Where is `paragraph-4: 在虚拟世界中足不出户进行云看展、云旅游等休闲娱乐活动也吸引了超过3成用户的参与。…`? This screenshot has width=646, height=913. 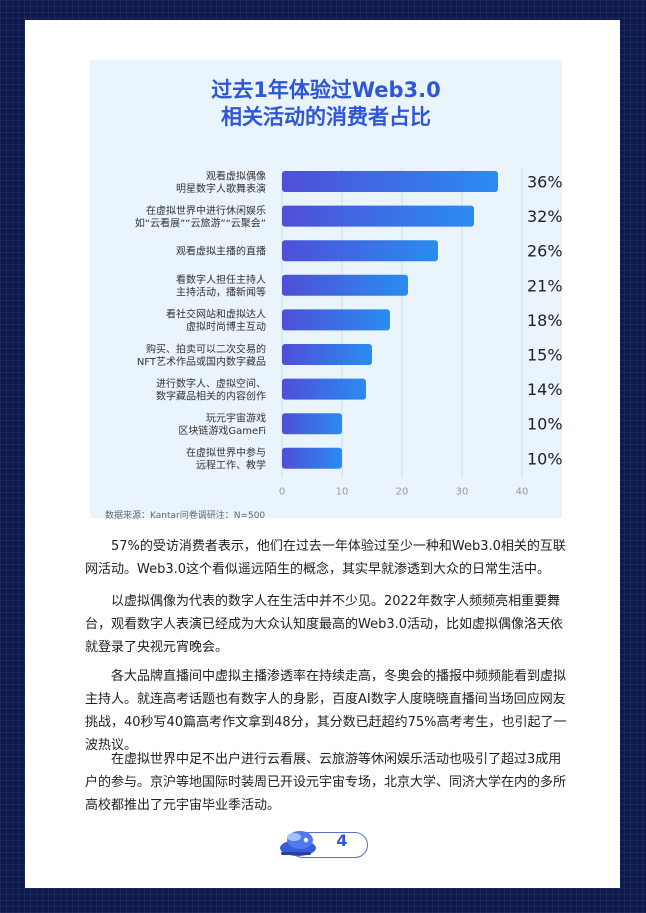
paragraph-4: 在虚拟世界中足不出户进行云看展、云旅游等休闲娱乐活动也吸引了超过3成用户的参与。… is located at coordinates (326, 782).